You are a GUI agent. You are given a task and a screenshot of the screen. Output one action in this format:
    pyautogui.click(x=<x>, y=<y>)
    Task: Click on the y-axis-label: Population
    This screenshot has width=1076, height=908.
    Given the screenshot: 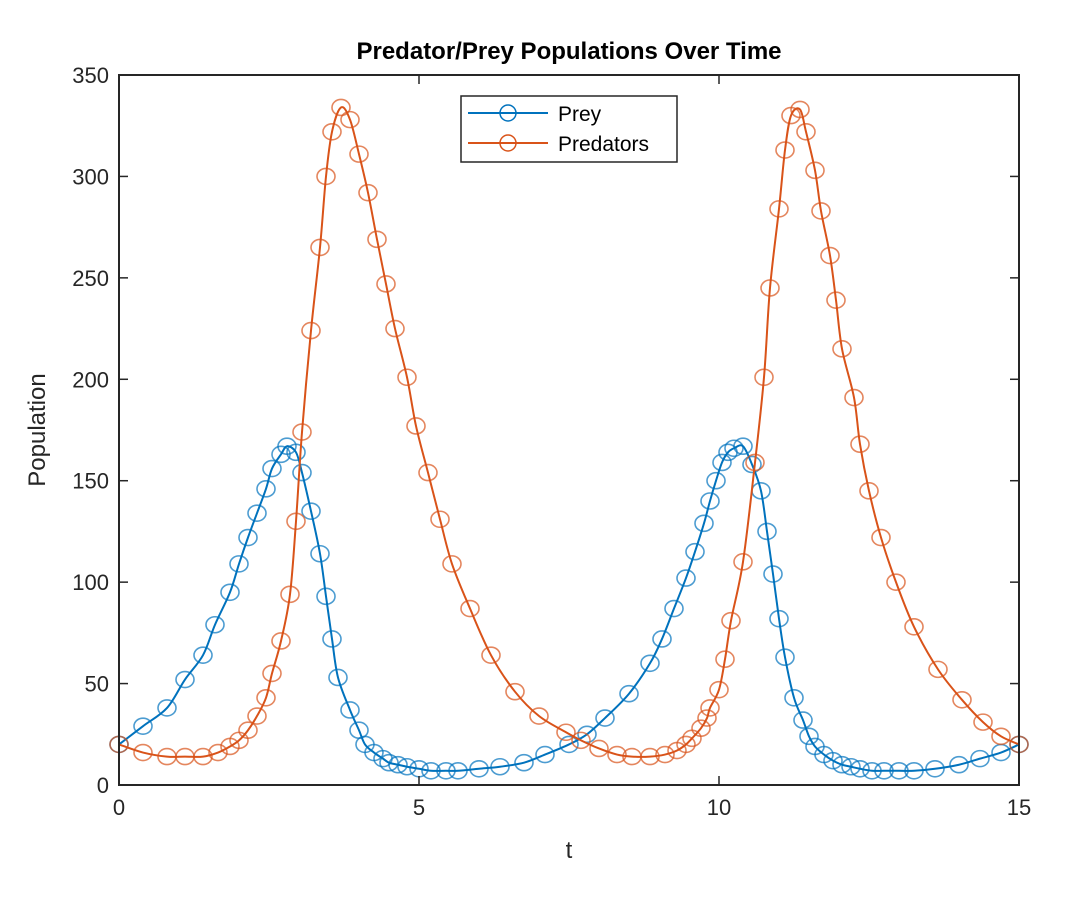 What is the action you would take?
    pyautogui.click(x=37, y=429)
    